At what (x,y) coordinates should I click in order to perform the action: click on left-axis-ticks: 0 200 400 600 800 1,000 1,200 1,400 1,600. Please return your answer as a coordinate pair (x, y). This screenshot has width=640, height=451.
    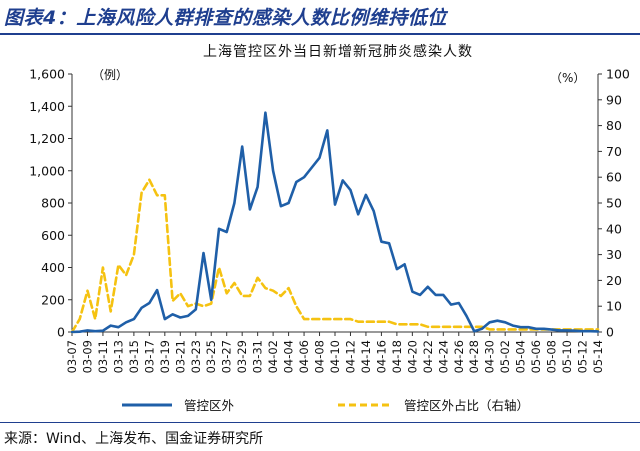
    Looking at the image, I should click on (50, 203).